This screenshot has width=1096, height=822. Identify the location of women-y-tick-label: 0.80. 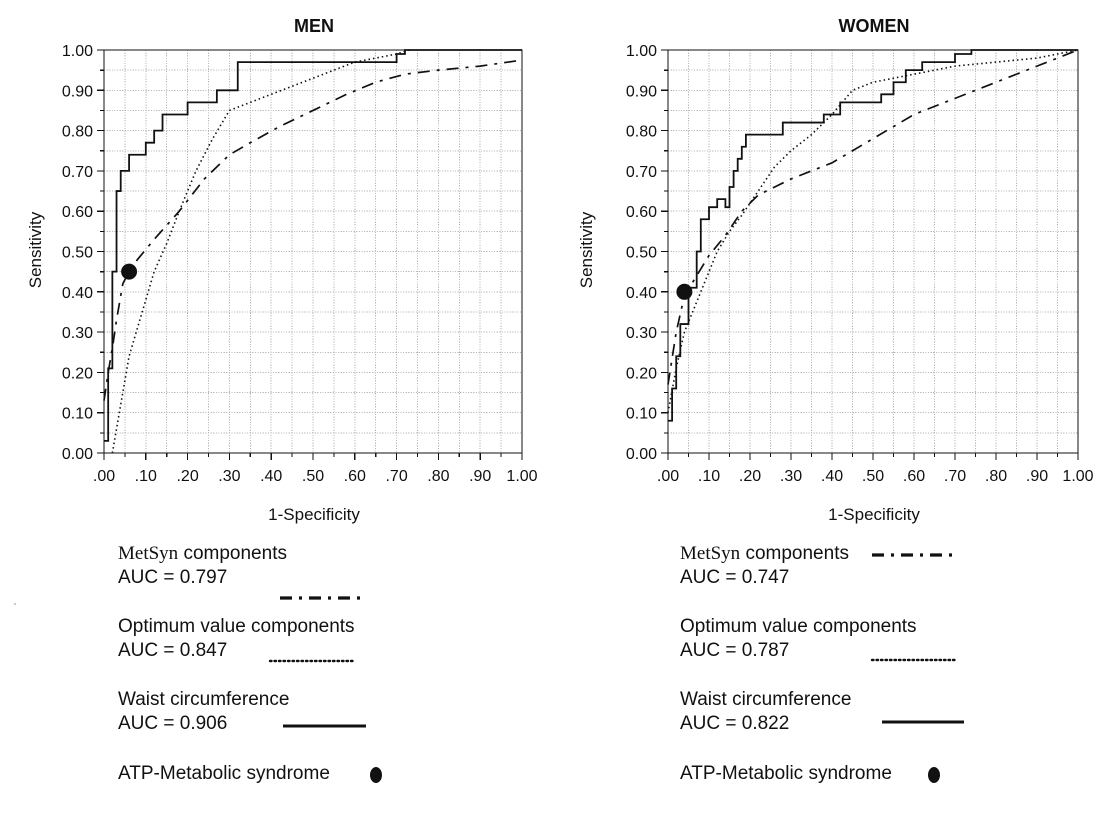
(641, 132).